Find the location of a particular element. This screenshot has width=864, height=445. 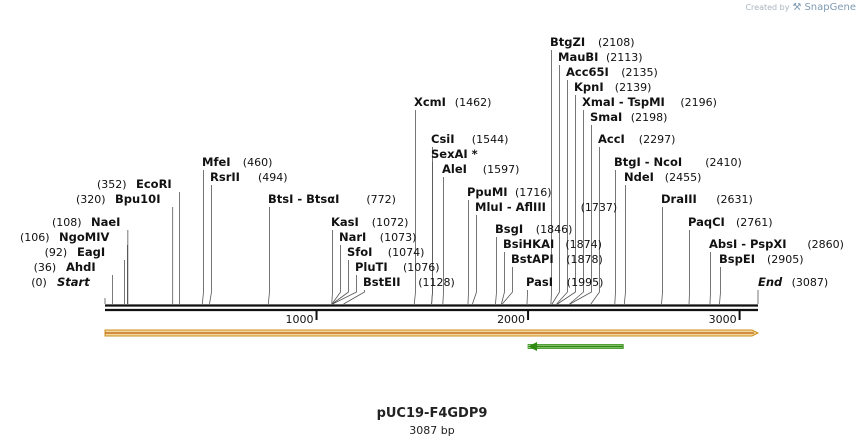

site-pos-btgzi: (2108) is located at coordinates (616, 42).